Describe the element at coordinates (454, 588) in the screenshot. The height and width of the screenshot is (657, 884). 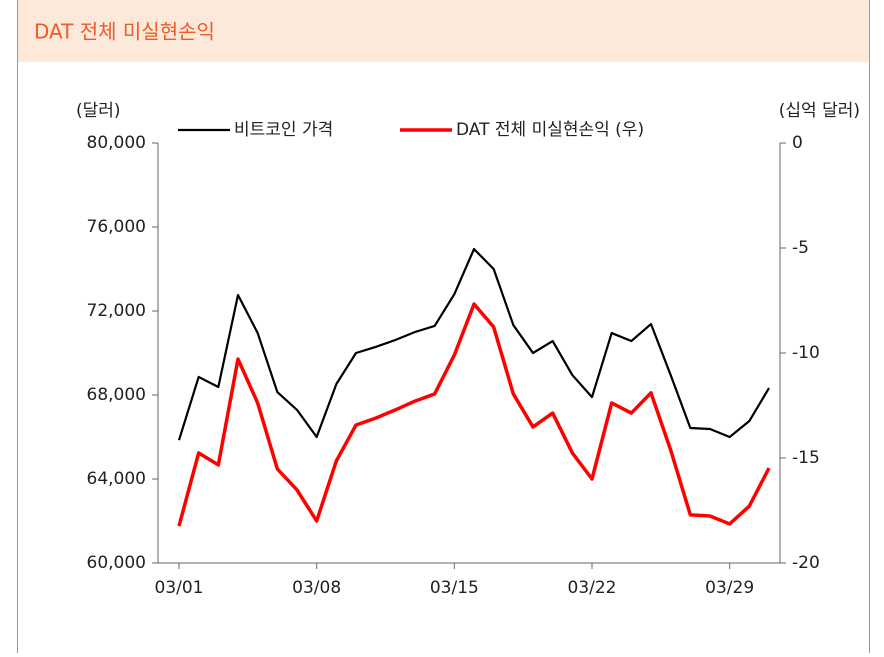
I see `x-tick-label: 03/15` at that location.